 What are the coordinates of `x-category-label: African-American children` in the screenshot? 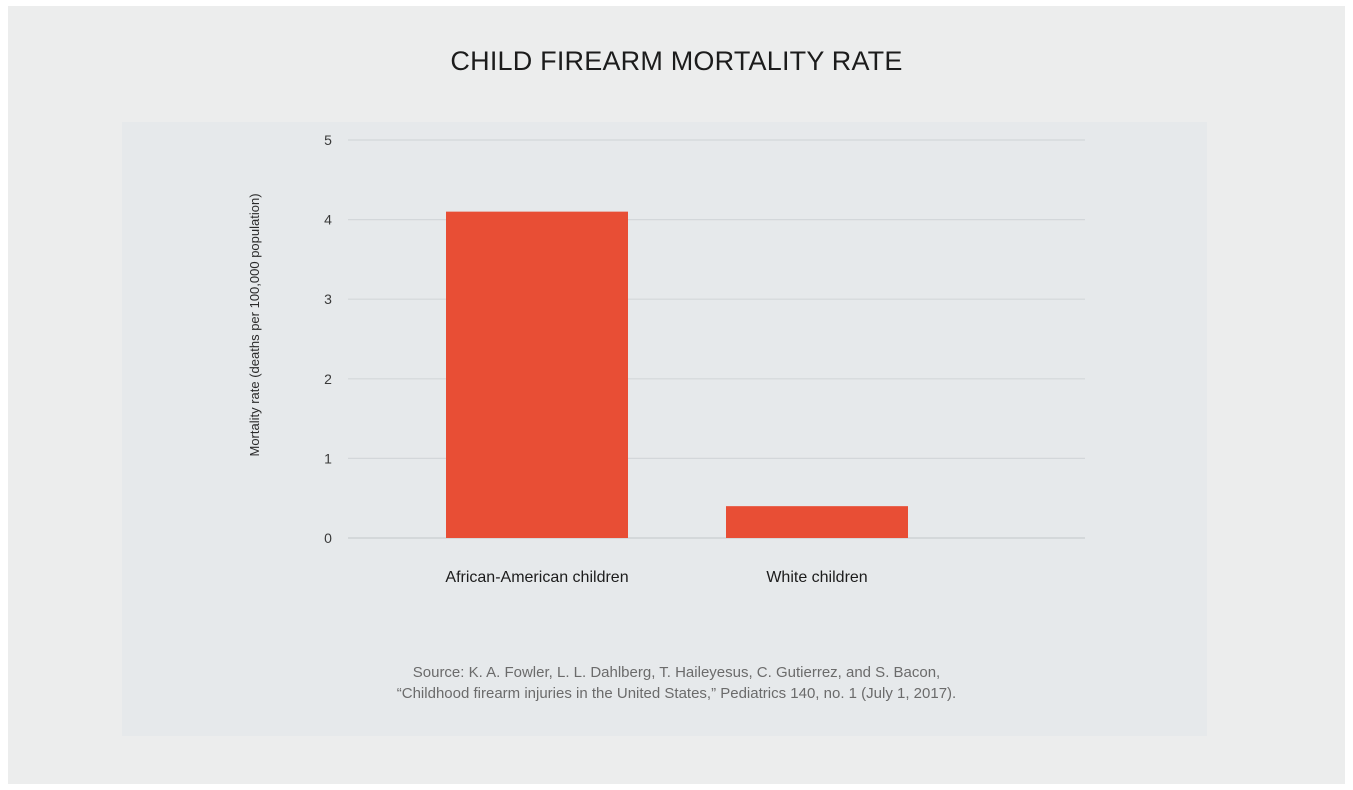 It's located at (536, 577).